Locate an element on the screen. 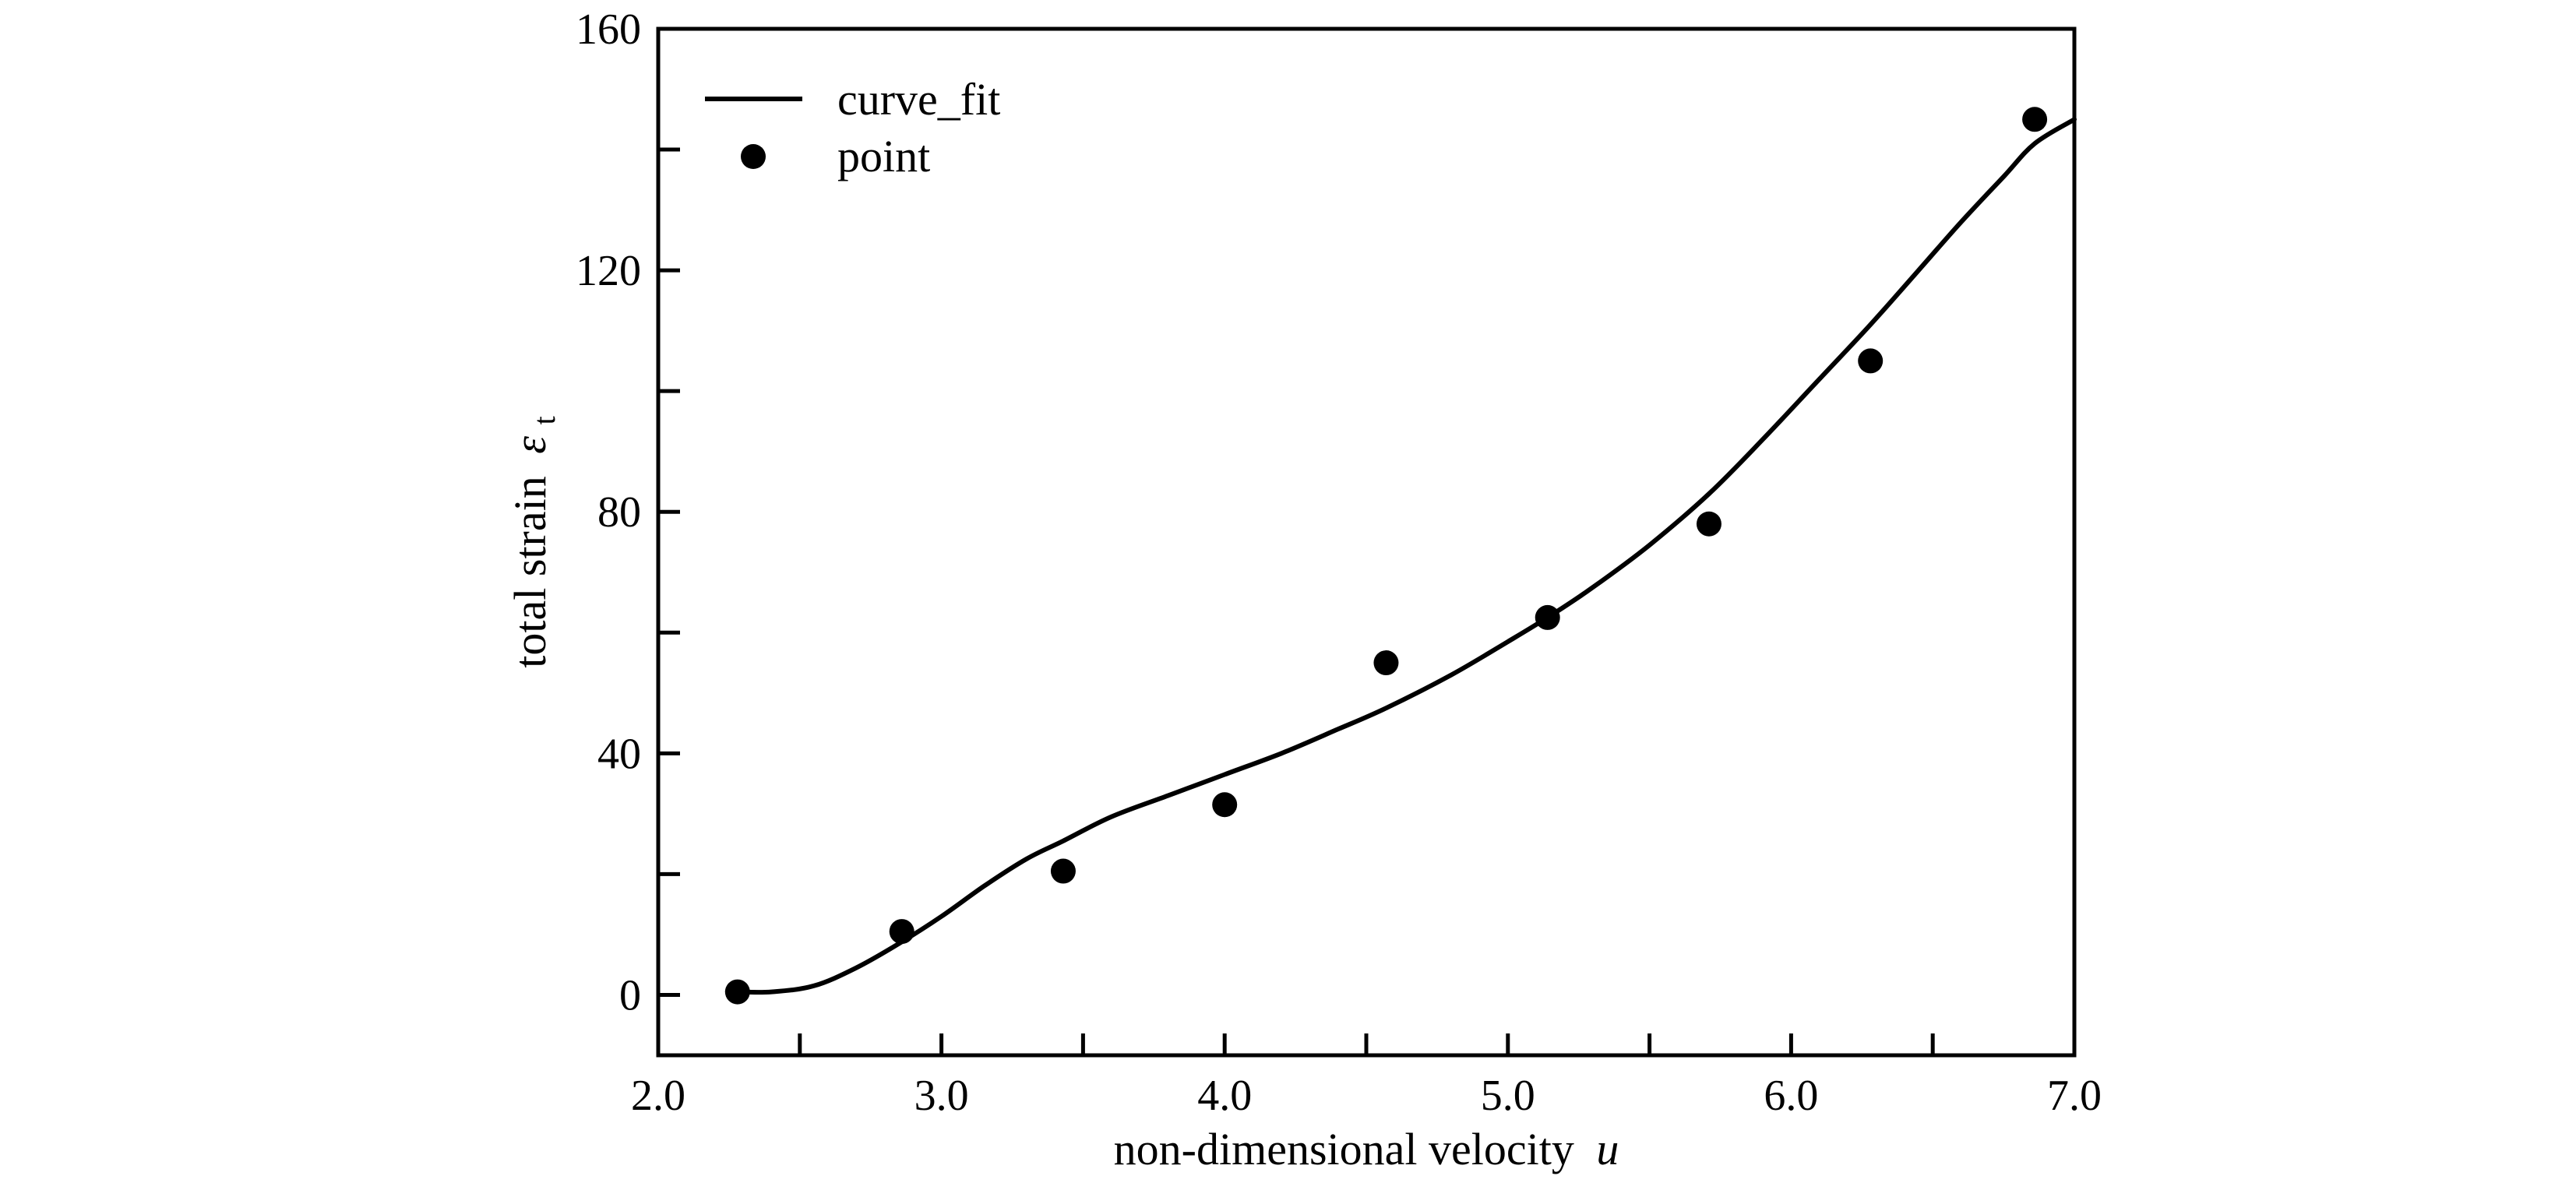 The height and width of the screenshot is (1190, 2576). y-tick-label: 0 is located at coordinates (630, 995).